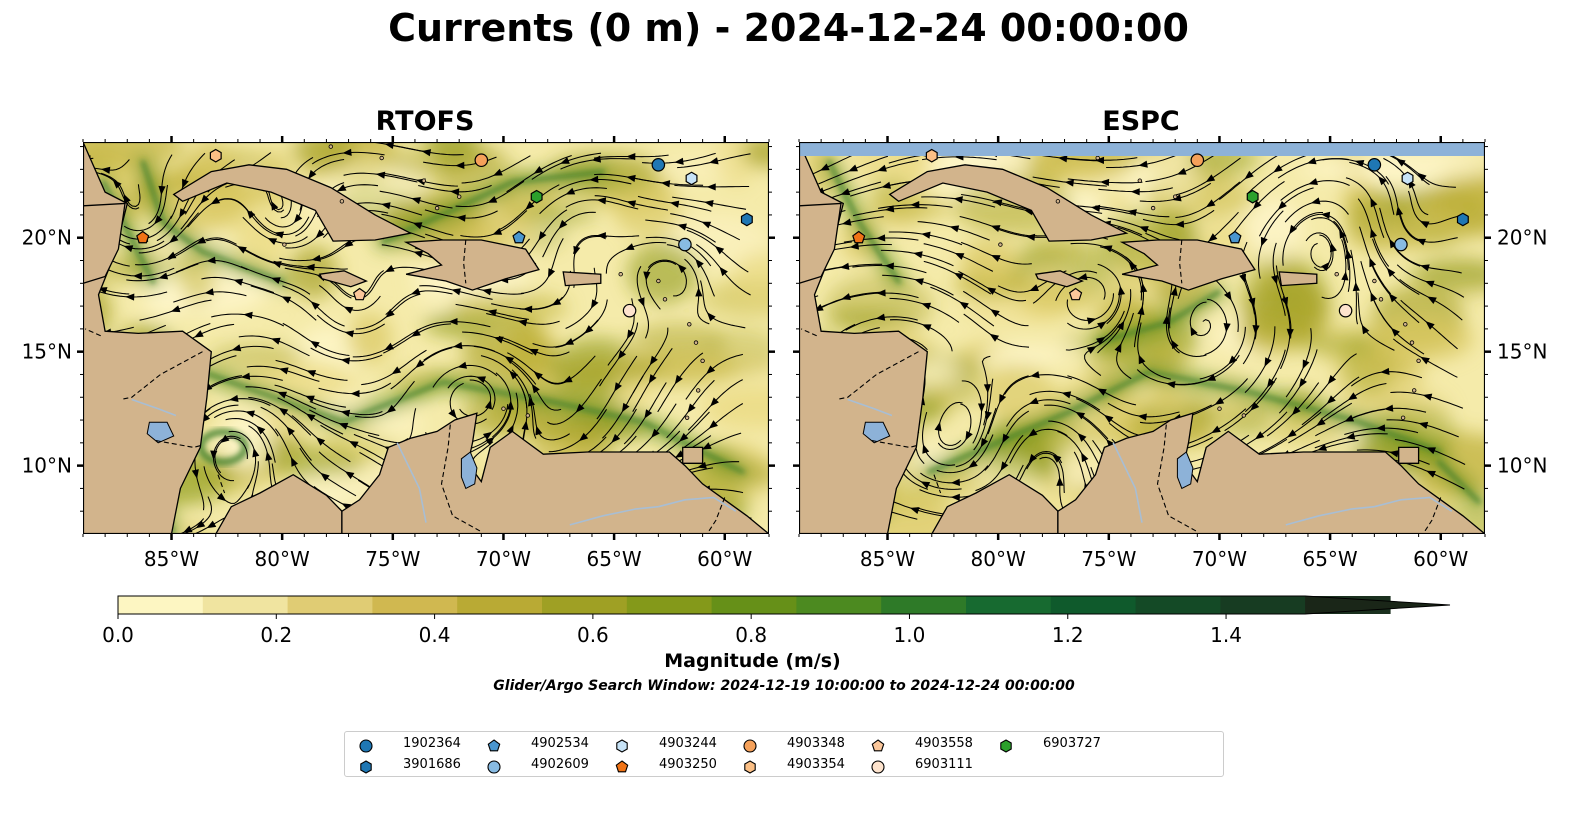  What do you see at coordinates (1142, 149) in the screenshot?
I see `no-data-band` at bounding box center [1142, 149].